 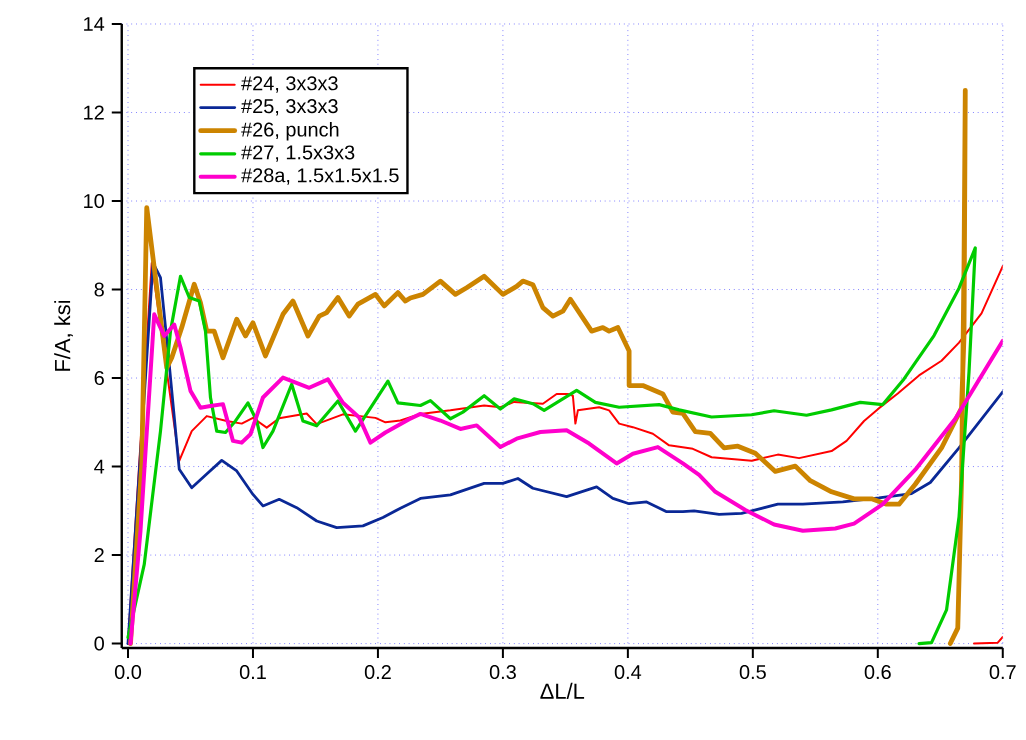 I want to click on legend-label: #26, punch, so click(x=290, y=131).